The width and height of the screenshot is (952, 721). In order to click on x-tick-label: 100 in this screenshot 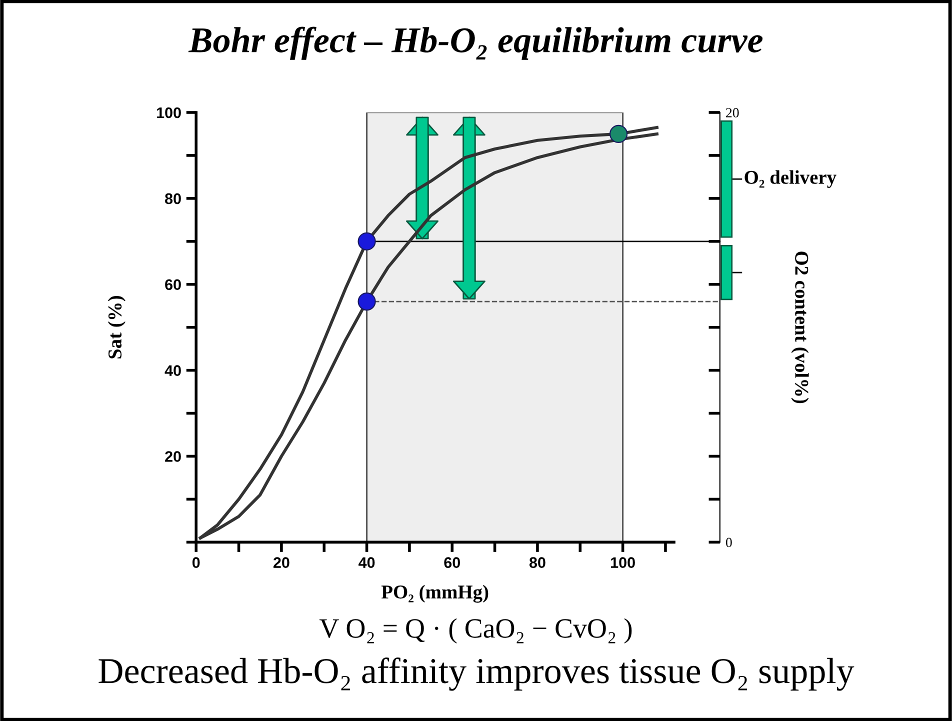, I will do `click(623, 562)`.